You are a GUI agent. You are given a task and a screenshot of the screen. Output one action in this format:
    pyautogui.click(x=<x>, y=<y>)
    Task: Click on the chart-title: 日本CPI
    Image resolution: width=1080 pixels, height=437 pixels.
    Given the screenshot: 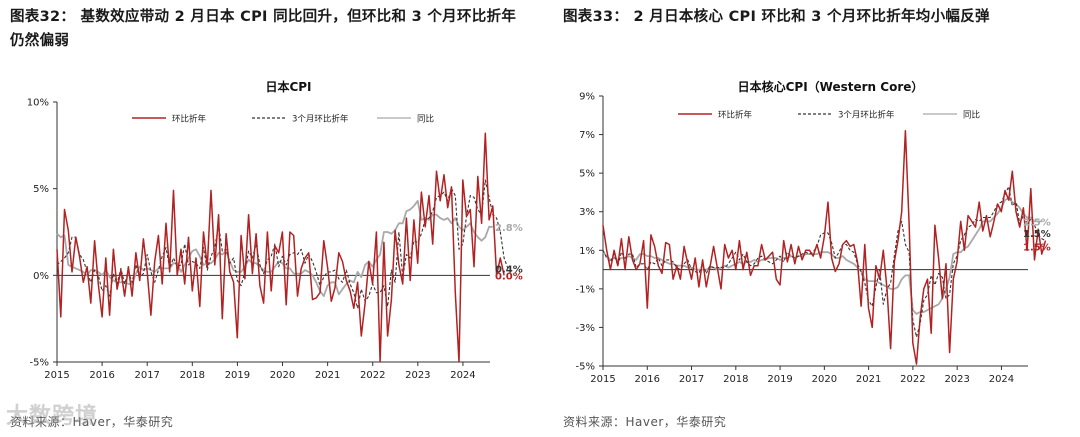 What is the action you would take?
    pyautogui.click(x=288, y=86)
    